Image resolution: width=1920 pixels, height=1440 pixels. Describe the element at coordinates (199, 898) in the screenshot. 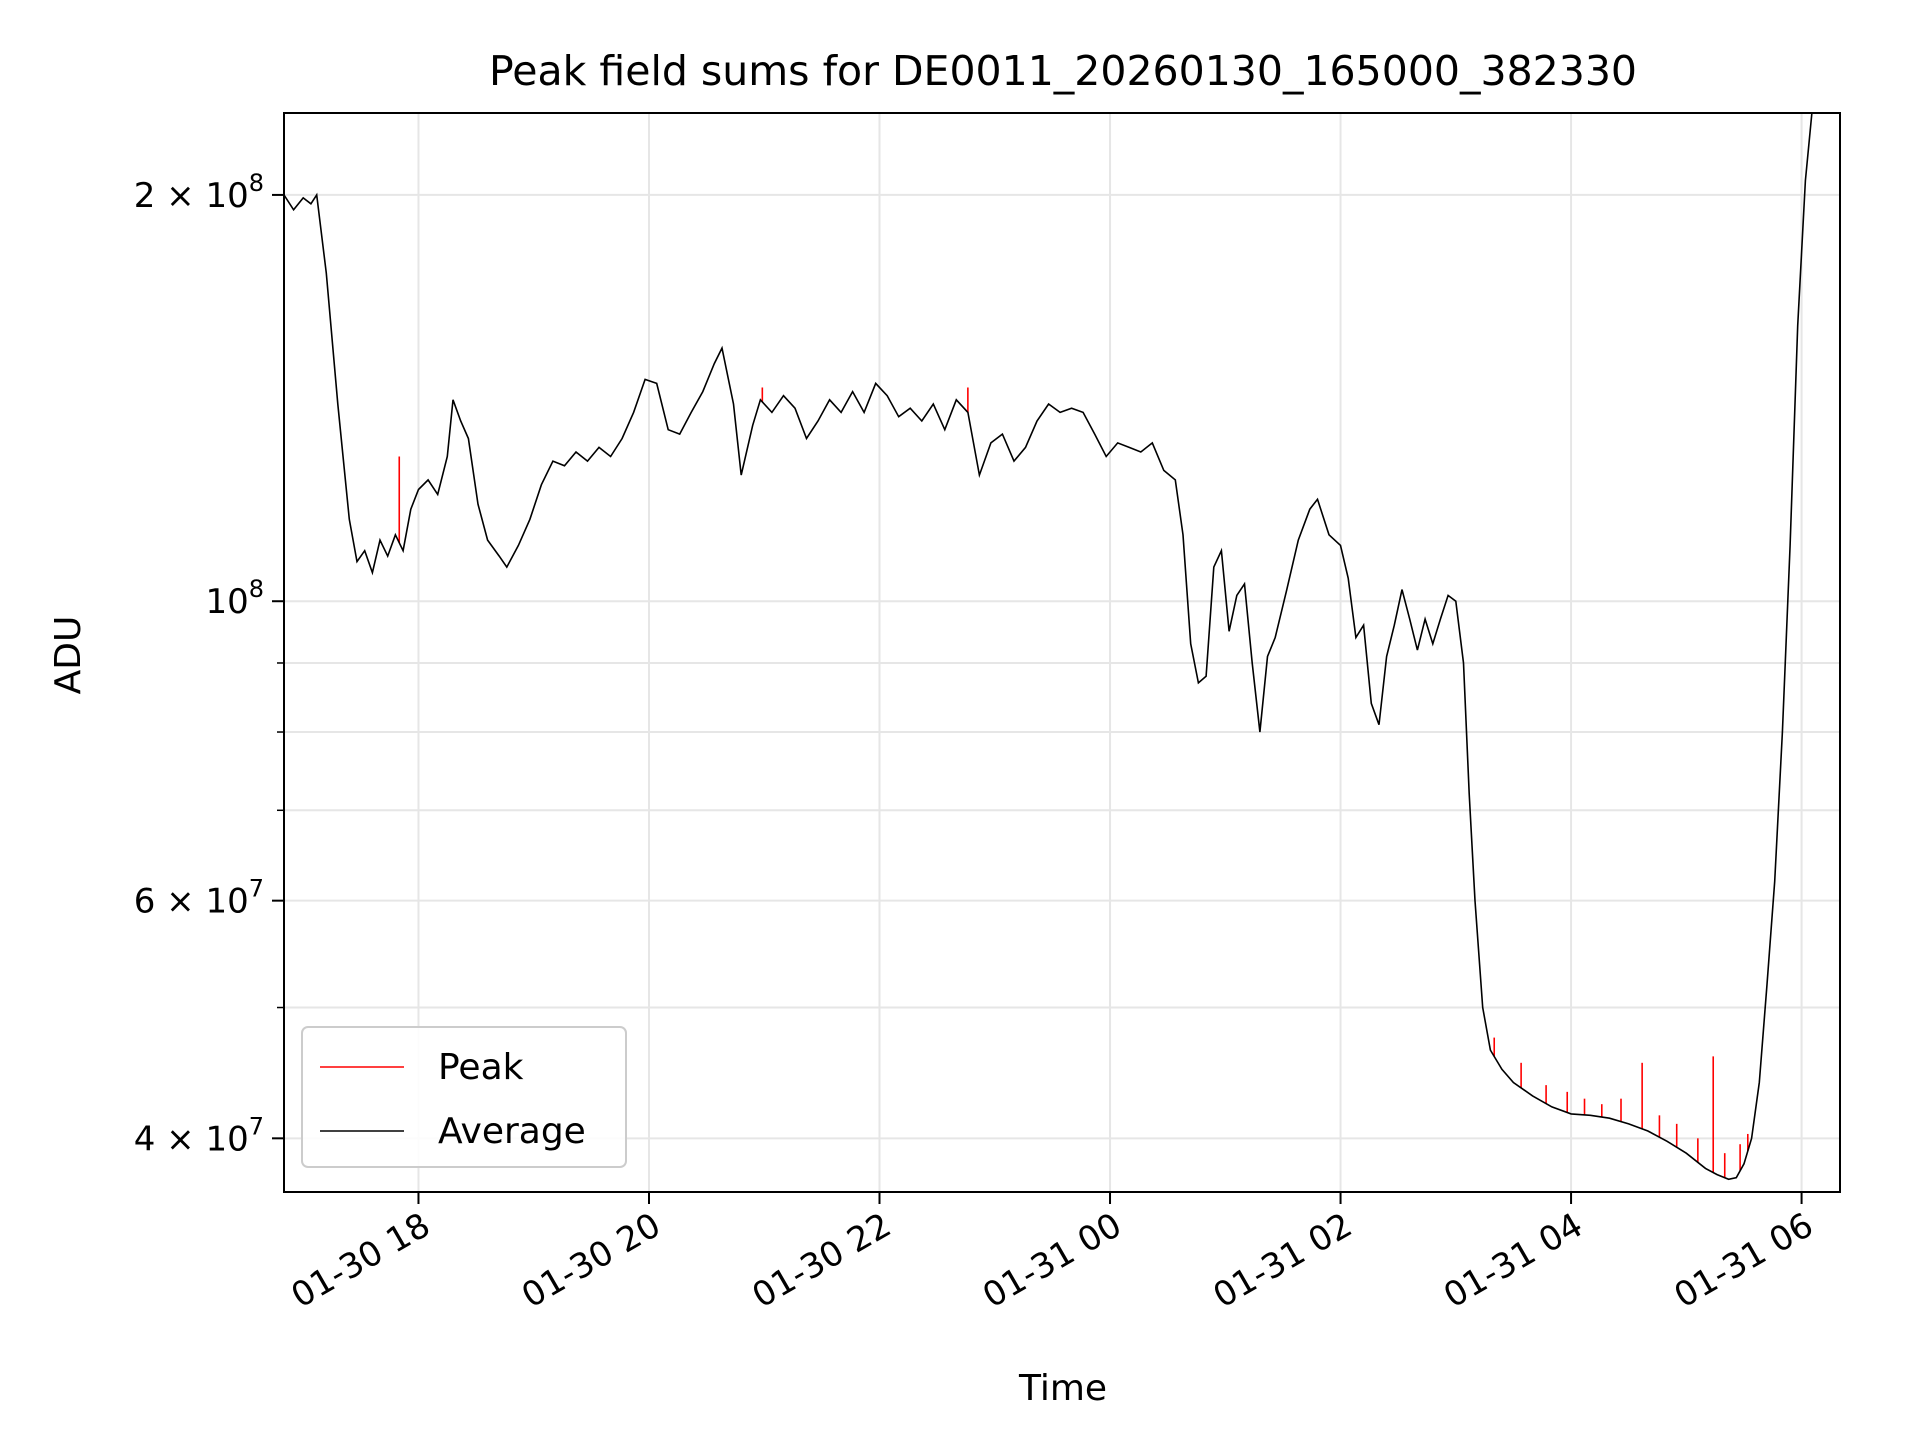

I see `y-tick-label: 6 × 107` at that location.